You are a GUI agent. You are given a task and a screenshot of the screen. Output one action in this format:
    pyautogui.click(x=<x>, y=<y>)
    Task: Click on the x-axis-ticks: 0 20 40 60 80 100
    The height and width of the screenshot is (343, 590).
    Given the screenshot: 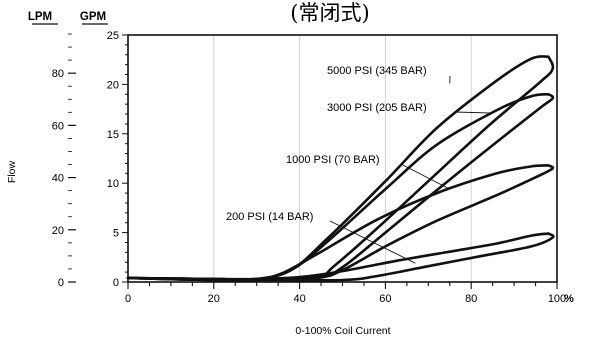 What is the action you would take?
    pyautogui.click(x=345, y=293)
    